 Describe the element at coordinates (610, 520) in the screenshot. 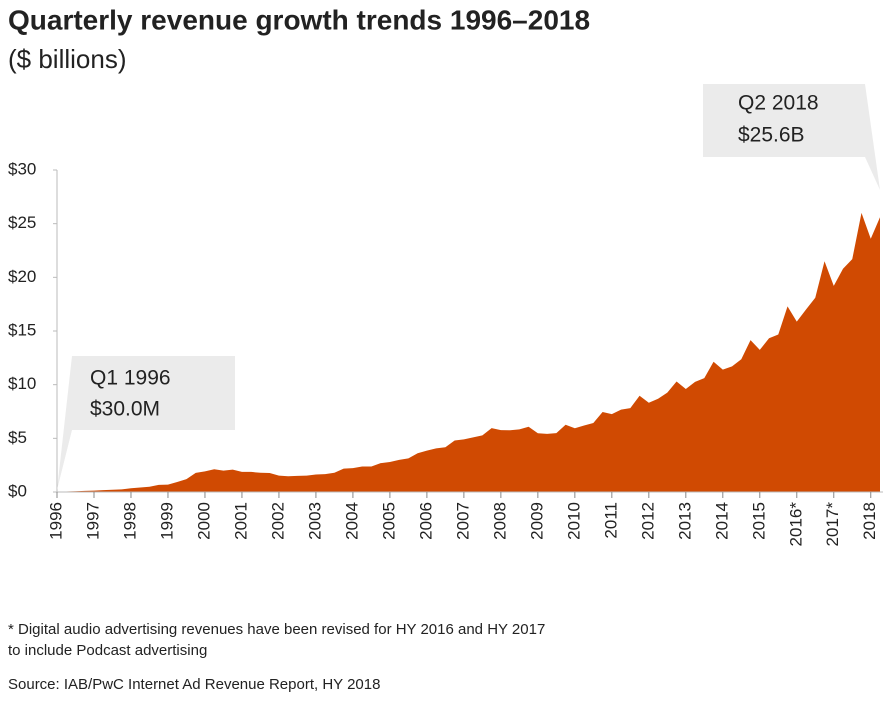

I see `x-tick-label: 2011` at that location.